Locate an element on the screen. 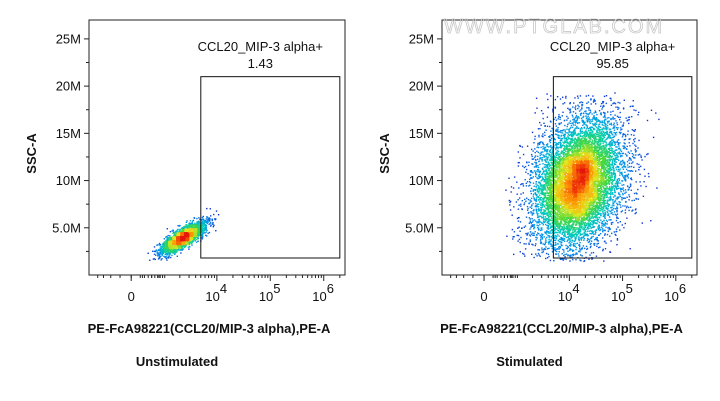 The width and height of the screenshot is (720, 401). x-tick-label: 10 is located at coordinates (212, 296).